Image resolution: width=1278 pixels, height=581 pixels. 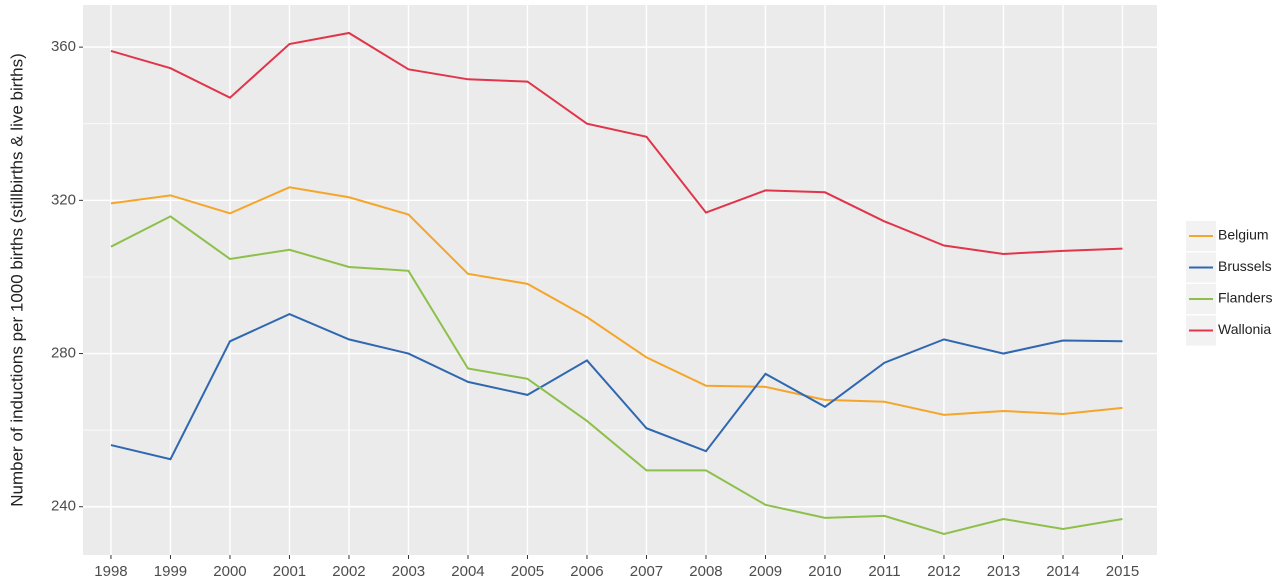 I want to click on legend-label: Flanders, so click(x=1245, y=298).